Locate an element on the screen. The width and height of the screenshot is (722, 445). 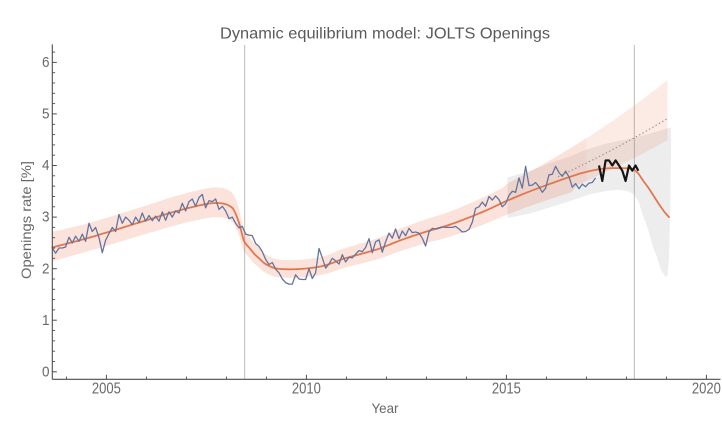
svg-text: 5 is located at coordinates (46, 114).